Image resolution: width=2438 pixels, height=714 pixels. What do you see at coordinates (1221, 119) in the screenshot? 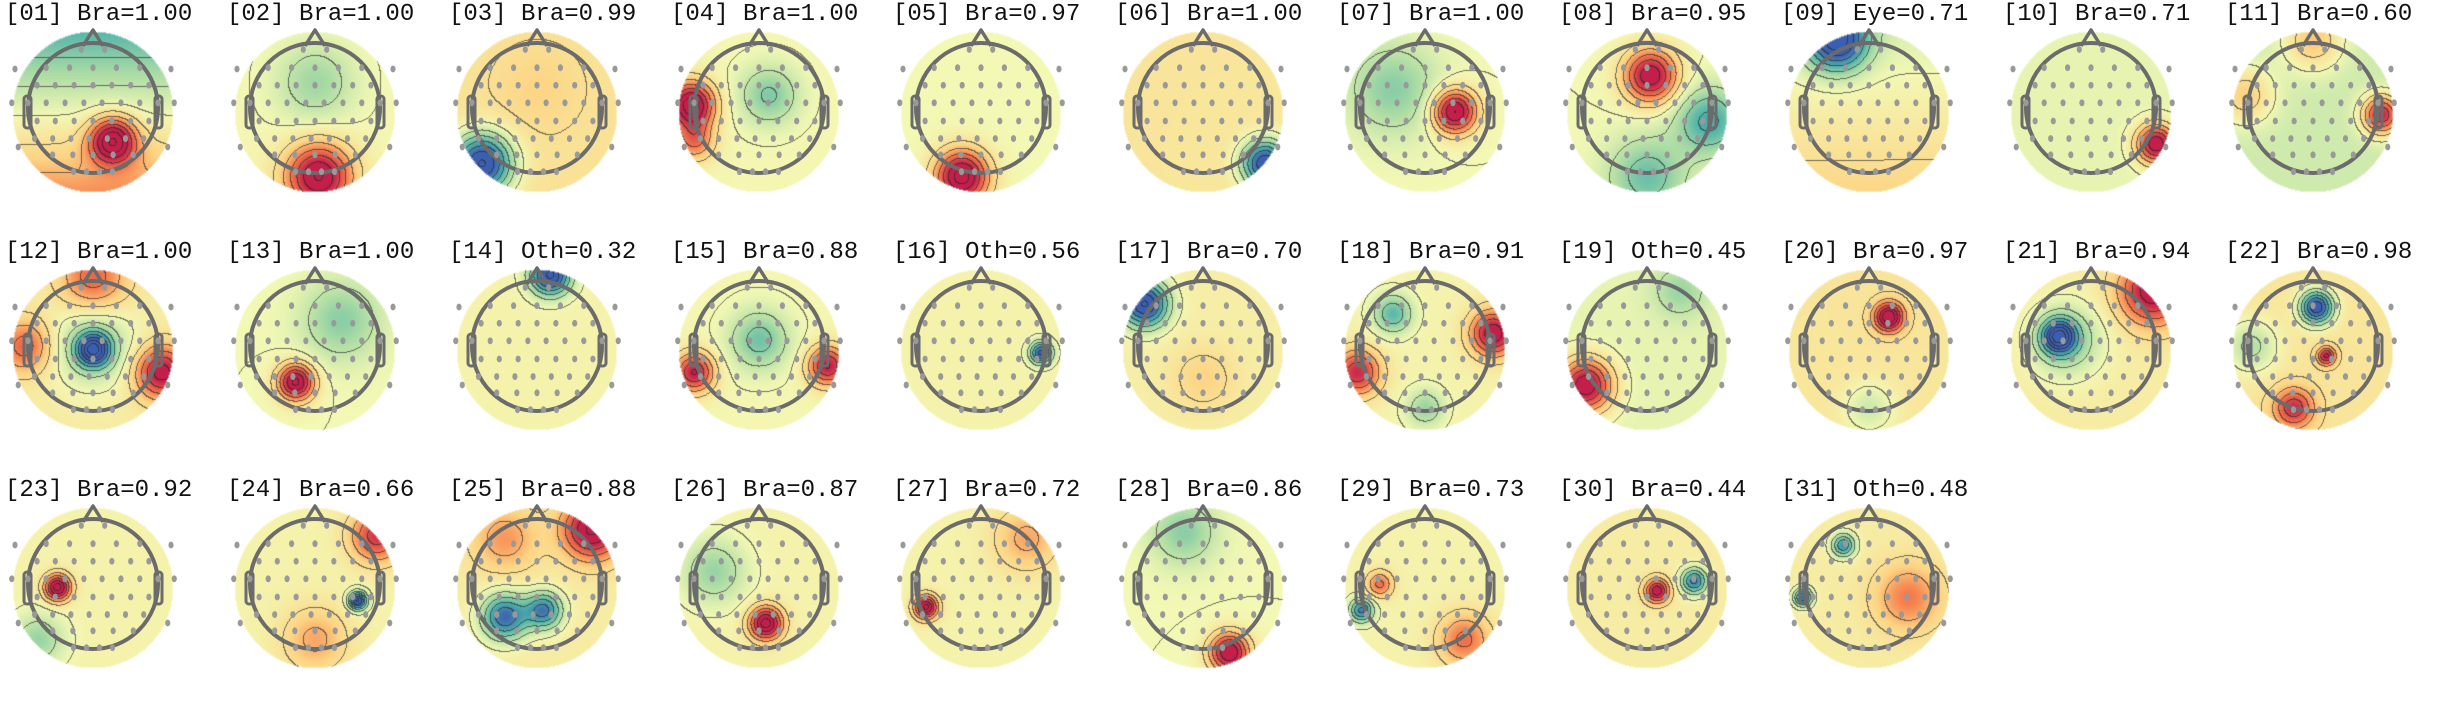
I see `component-panel: [06] Bra=1.00` at bounding box center [1221, 119].